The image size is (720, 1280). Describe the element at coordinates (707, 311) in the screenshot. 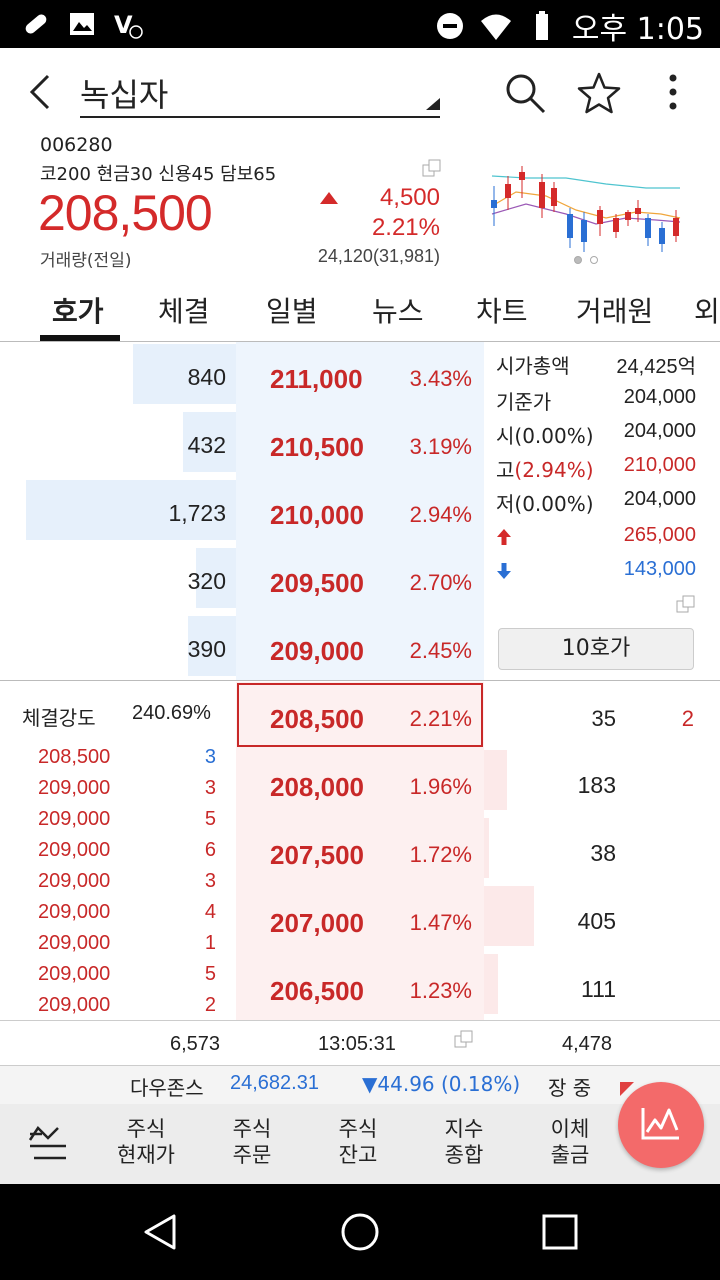

I see `tab-foreign: 외` at that location.